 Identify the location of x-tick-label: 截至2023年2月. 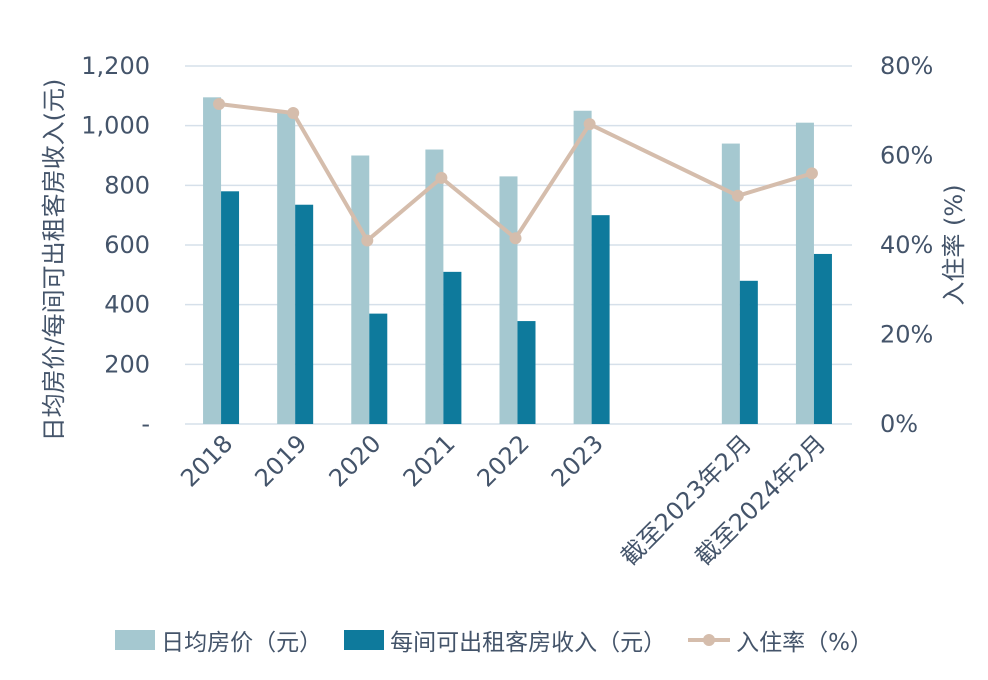
(686, 500).